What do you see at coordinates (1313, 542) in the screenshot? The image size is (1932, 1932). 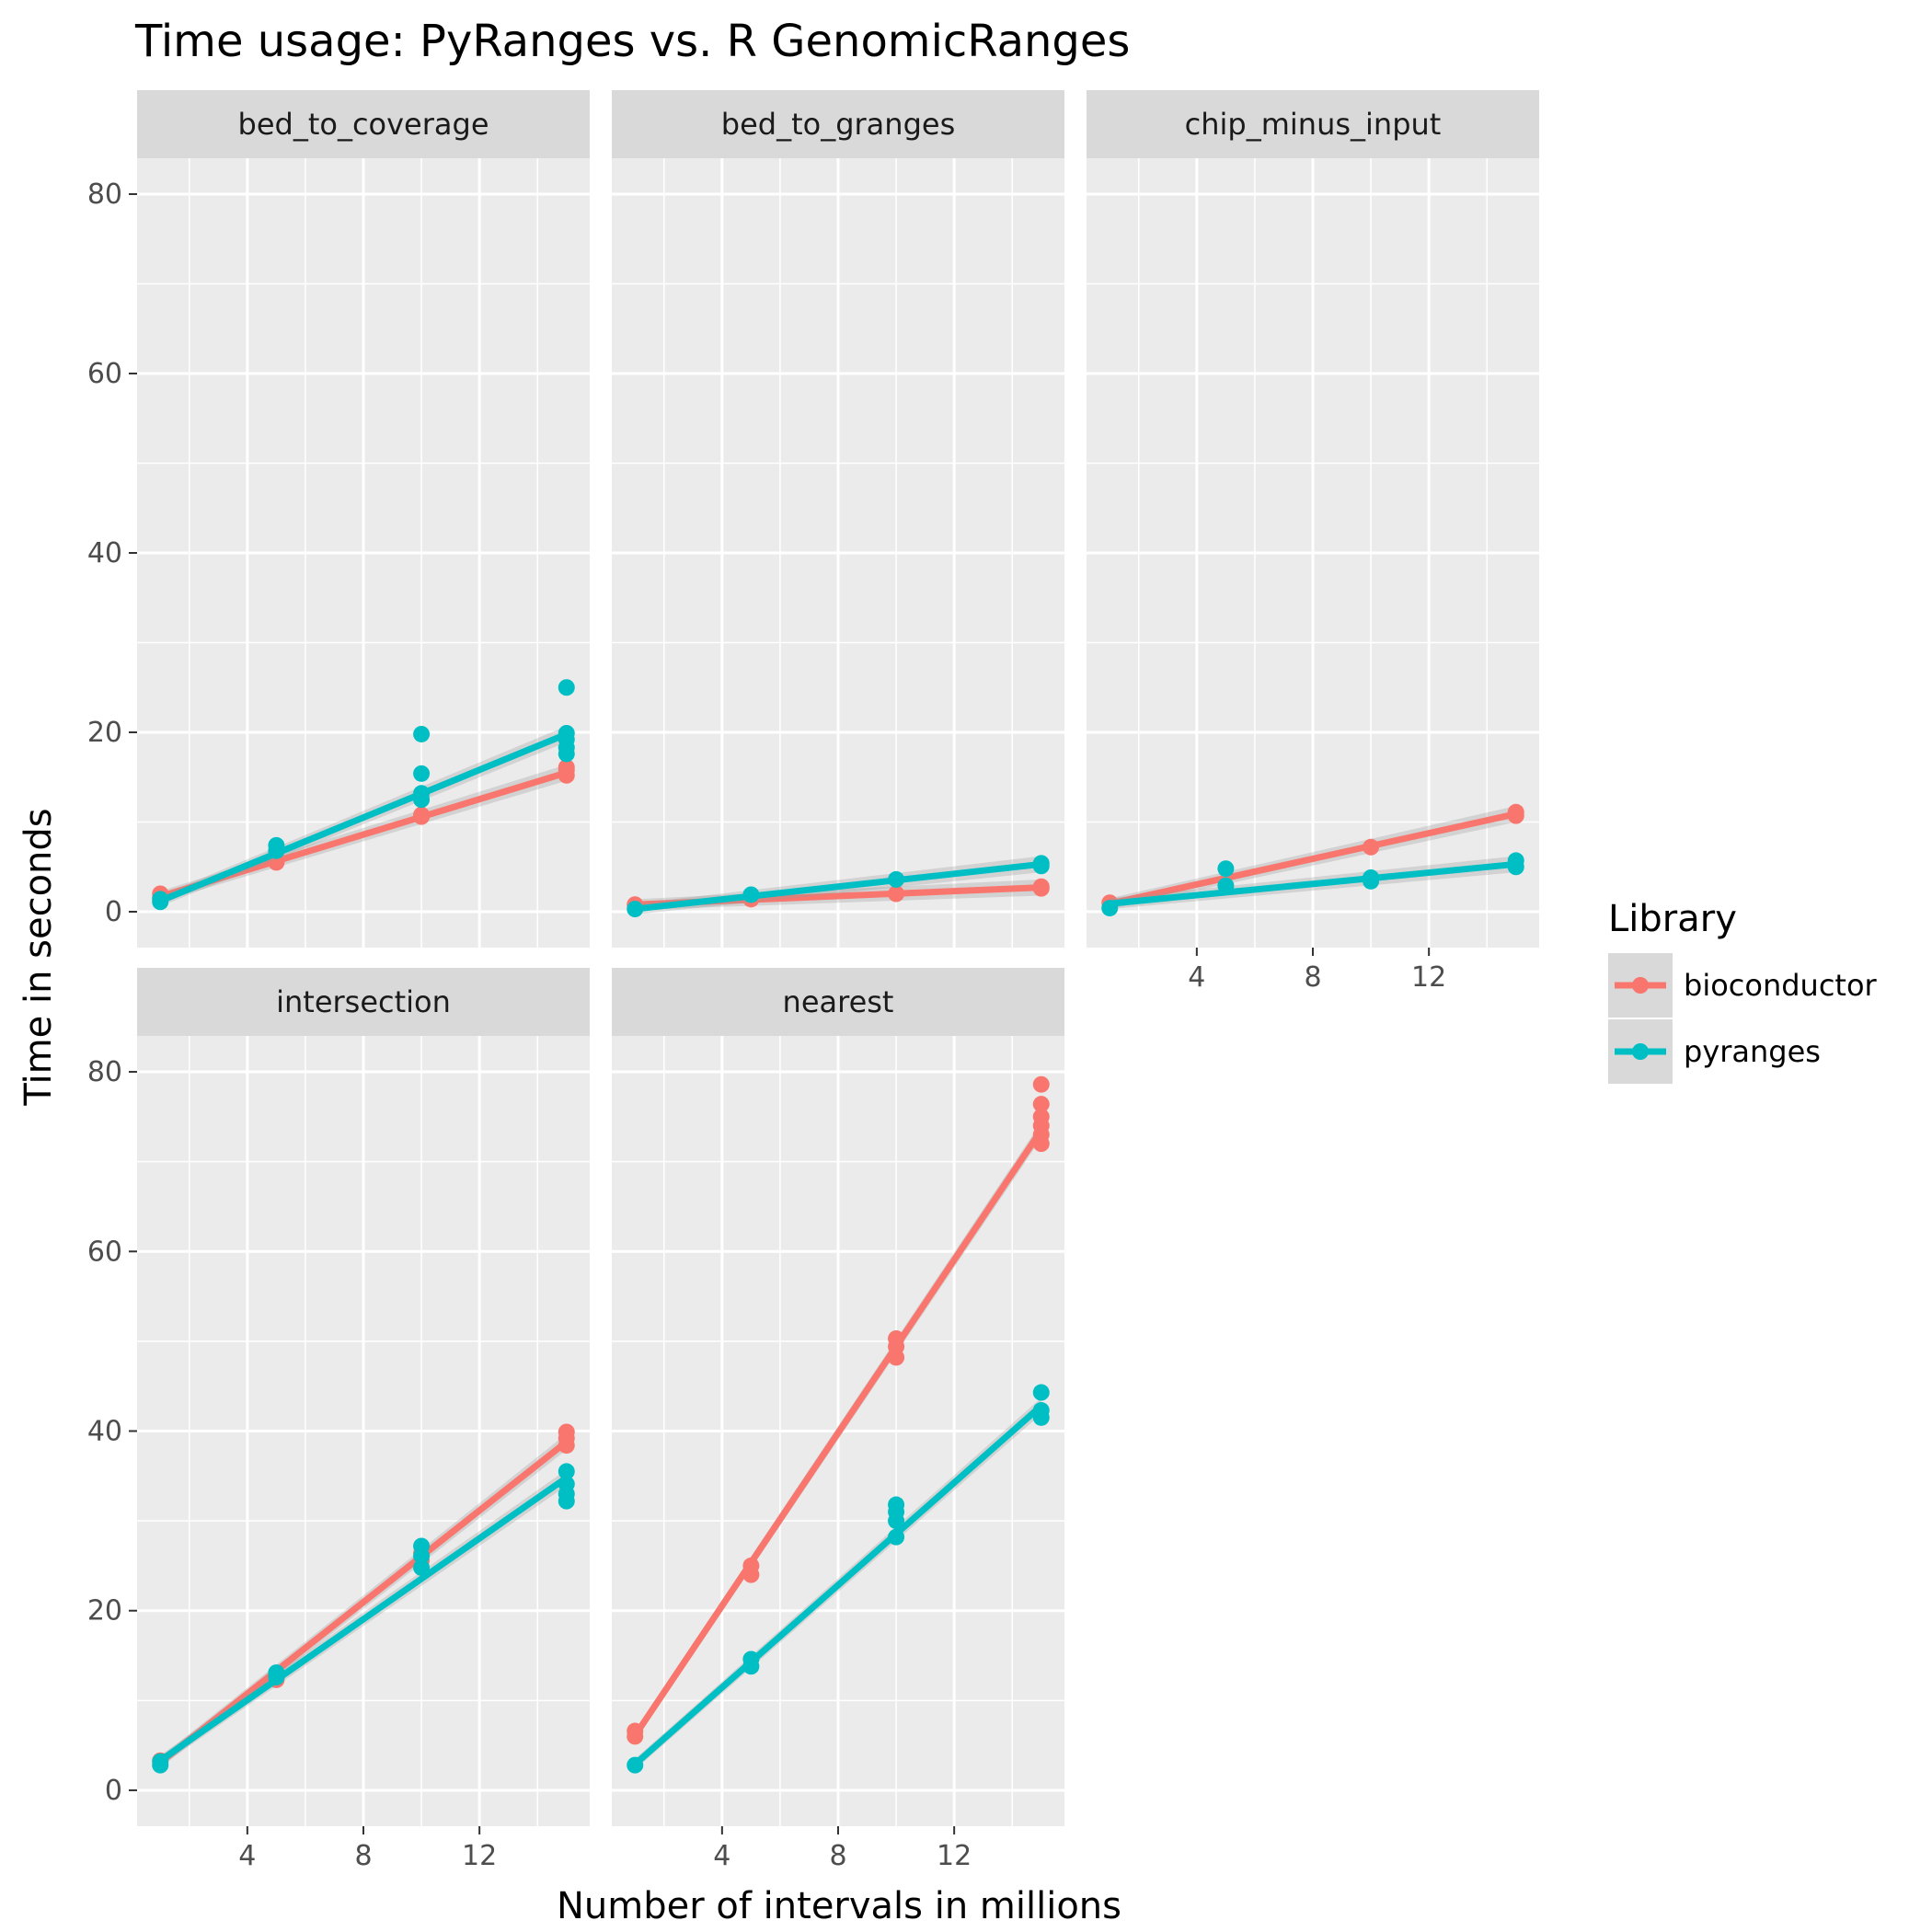 I see `panel-chip-minus-input: chip_minus_input 4 8 12` at bounding box center [1313, 542].